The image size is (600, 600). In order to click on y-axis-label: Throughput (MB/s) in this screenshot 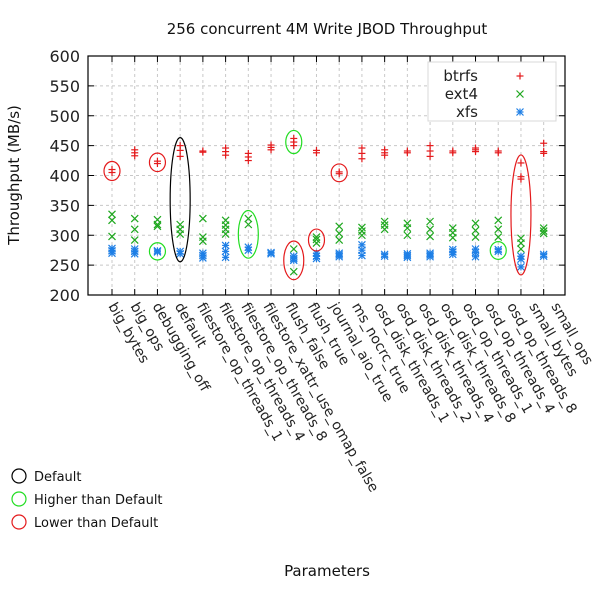, I will do `click(14, 175)`.